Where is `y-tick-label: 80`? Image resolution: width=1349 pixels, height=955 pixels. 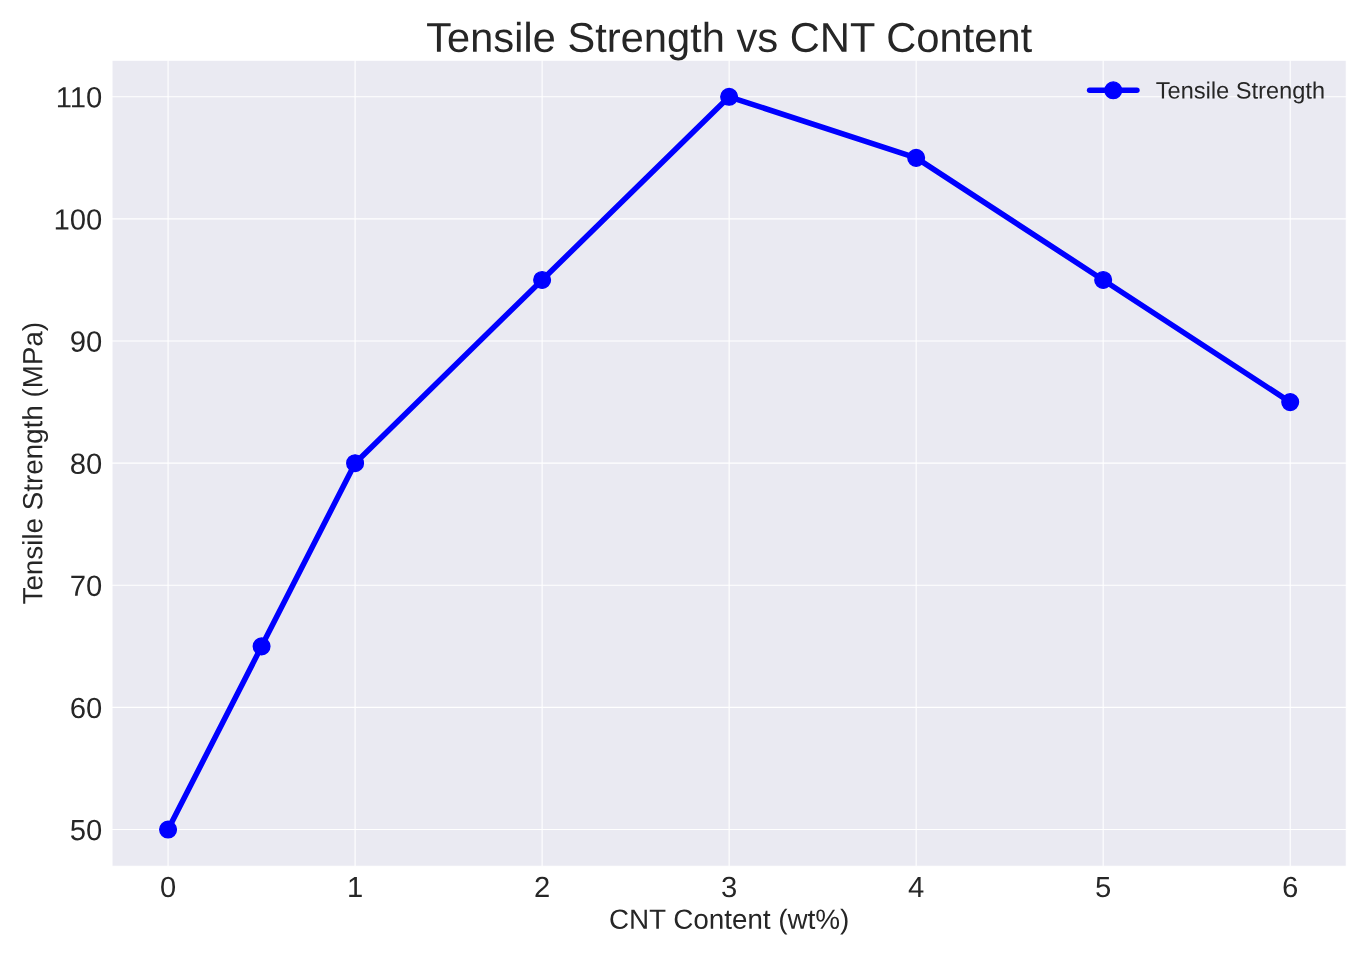 y-tick-label: 80 is located at coordinates (86, 464).